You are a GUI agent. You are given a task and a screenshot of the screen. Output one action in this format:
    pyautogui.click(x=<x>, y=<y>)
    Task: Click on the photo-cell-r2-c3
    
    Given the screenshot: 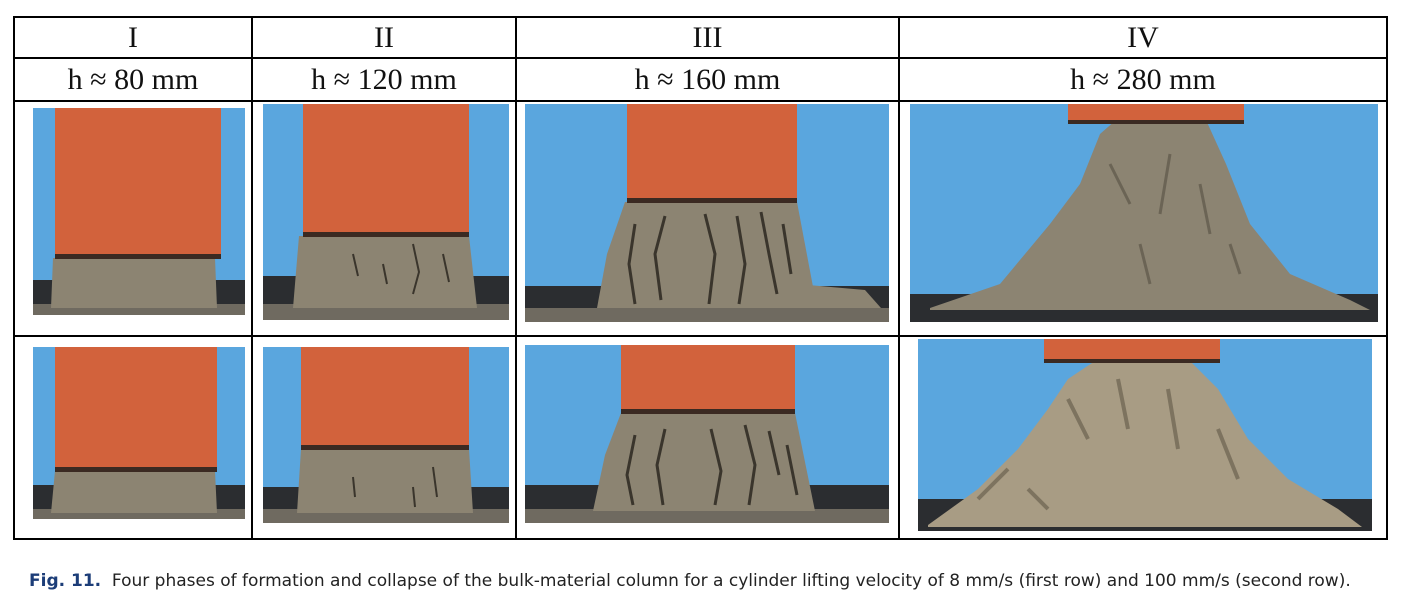 What is the action you would take?
    pyautogui.click(x=707, y=437)
    